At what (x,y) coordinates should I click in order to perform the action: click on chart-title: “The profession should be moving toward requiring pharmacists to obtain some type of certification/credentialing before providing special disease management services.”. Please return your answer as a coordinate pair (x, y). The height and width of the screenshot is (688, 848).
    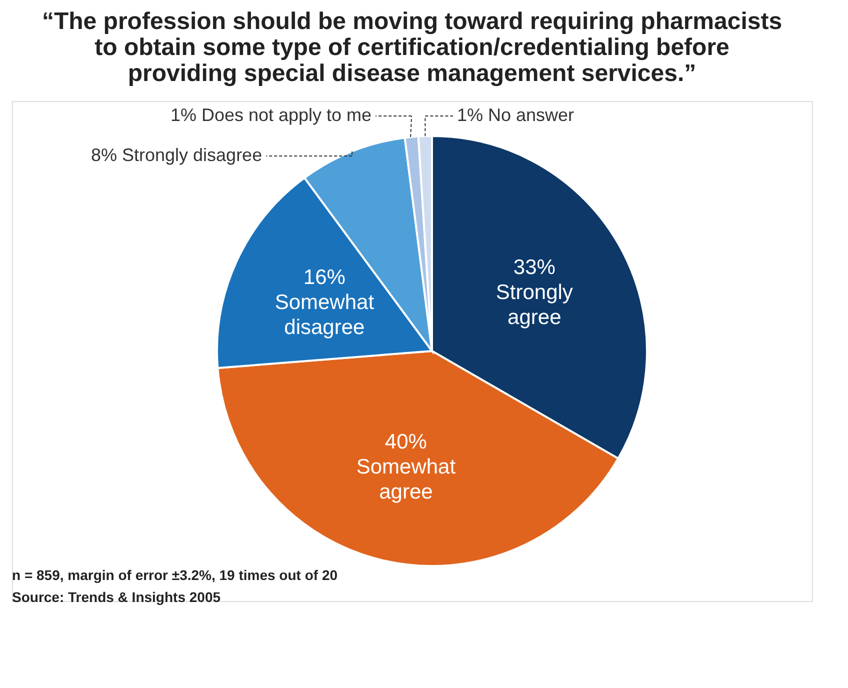
    Looking at the image, I should click on (412, 47).